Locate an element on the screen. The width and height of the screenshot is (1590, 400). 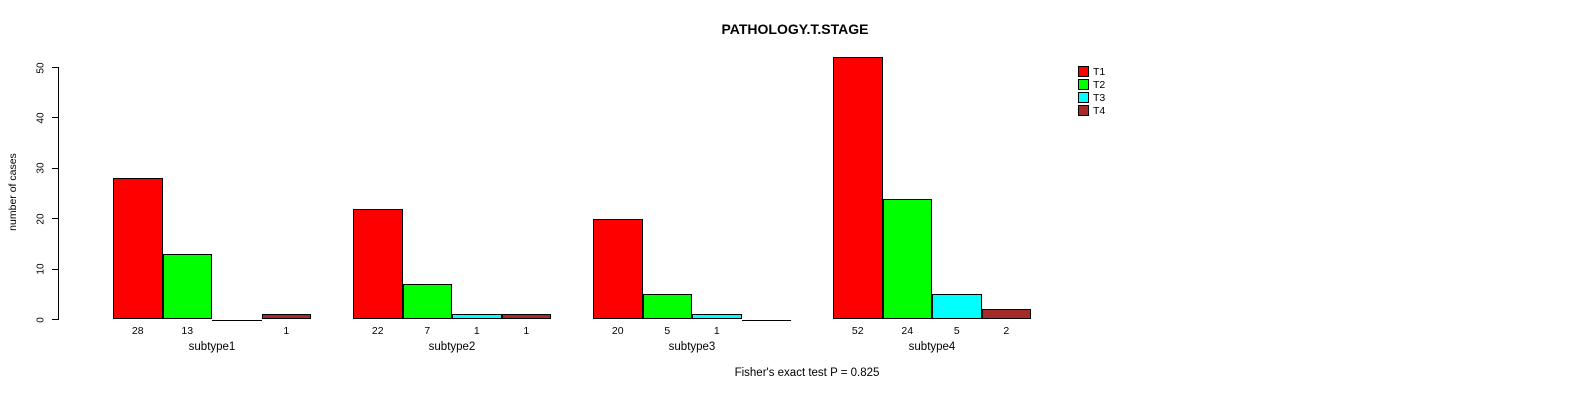
bar-subtype3-T3 is located at coordinates (717, 317).